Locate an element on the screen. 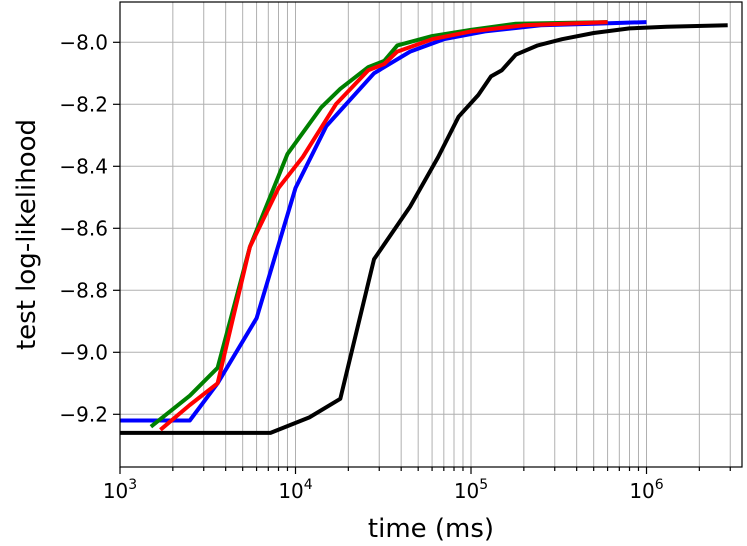 This screenshot has height=546, width=747. y-tick-label: −8.8 is located at coordinates (83, 290).